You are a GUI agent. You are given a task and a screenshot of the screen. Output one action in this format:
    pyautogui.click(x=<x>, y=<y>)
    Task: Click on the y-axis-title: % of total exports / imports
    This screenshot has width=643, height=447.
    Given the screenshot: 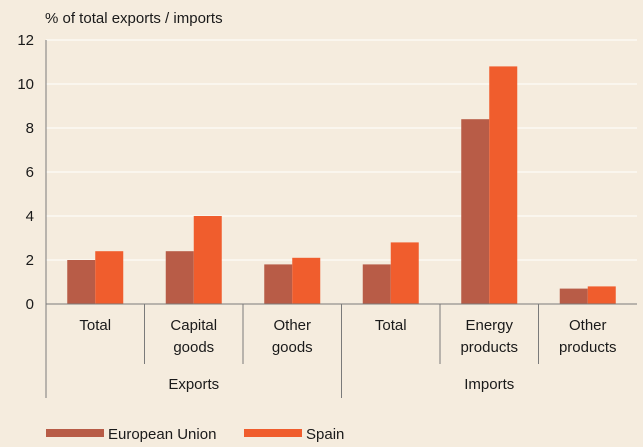 What is the action you would take?
    pyautogui.click(x=134, y=18)
    